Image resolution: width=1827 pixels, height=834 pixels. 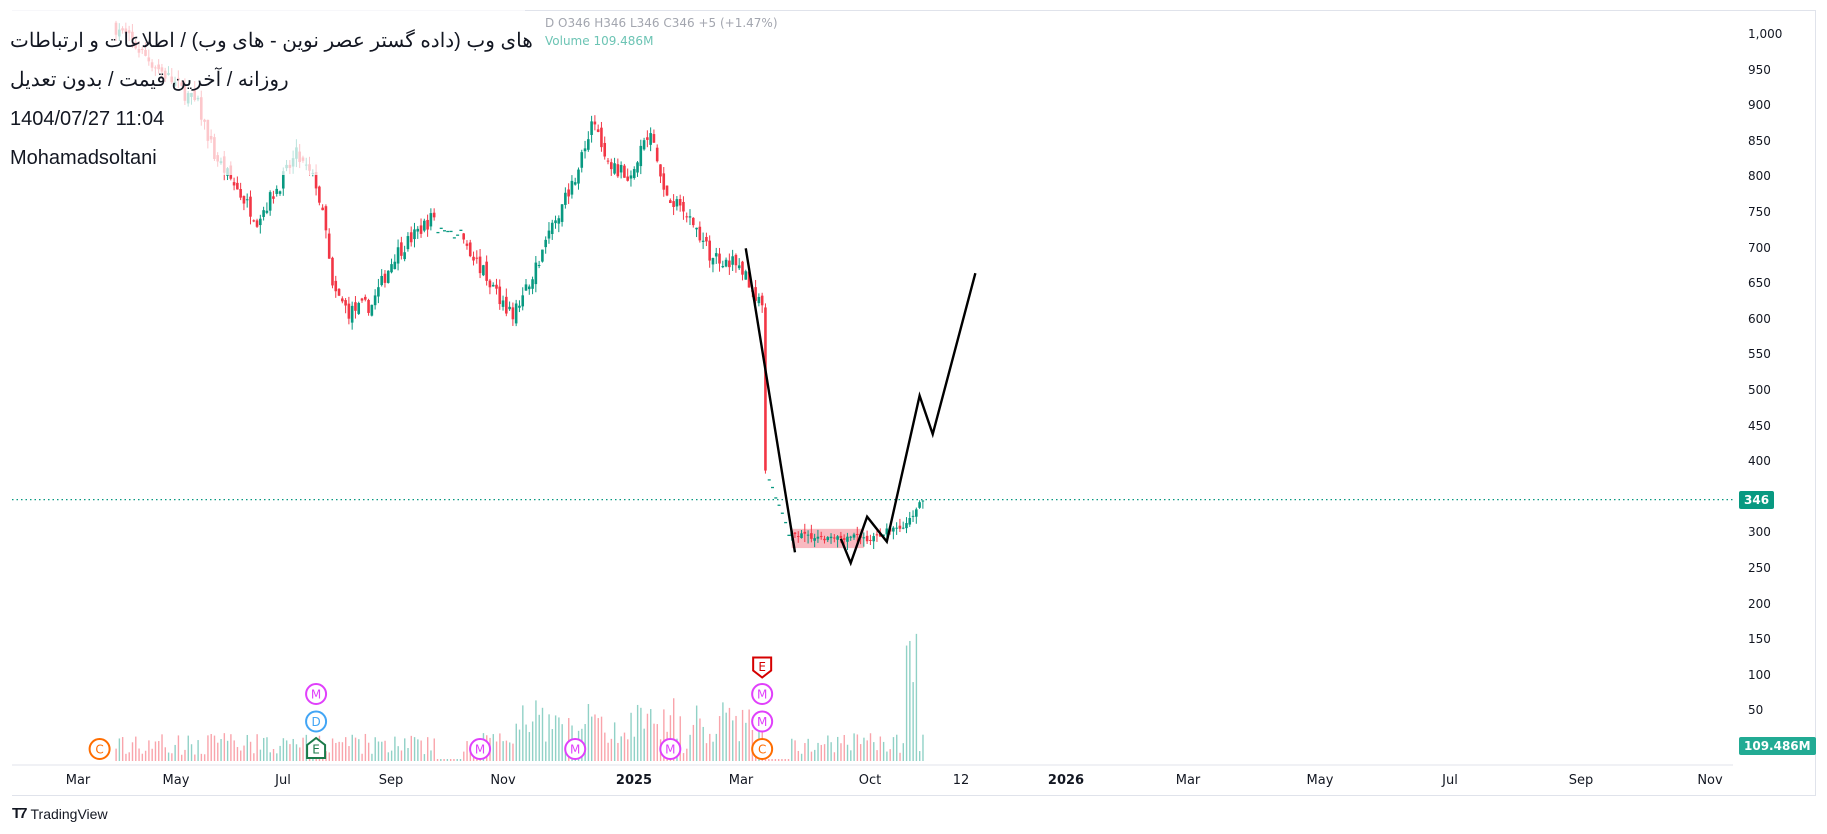 I want to click on price-tick: 450, so click(x=1759, y=425).